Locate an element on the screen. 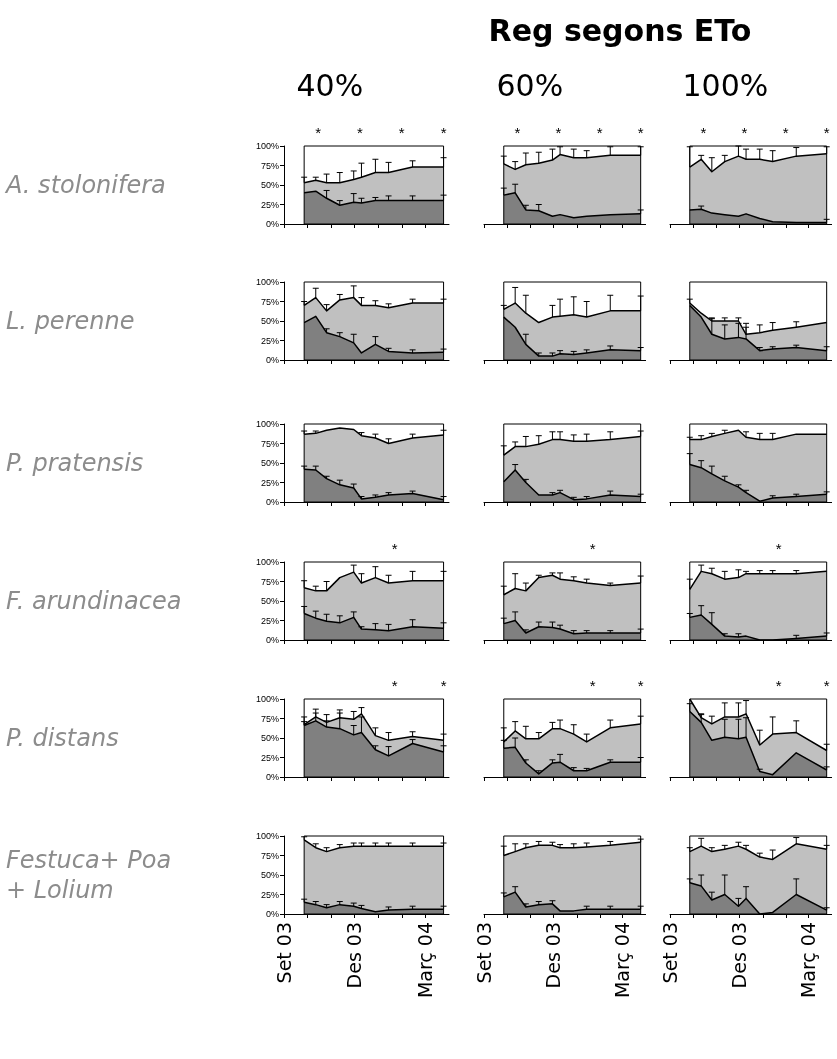  chart-title: 60% is located at coordinates (530, 85).